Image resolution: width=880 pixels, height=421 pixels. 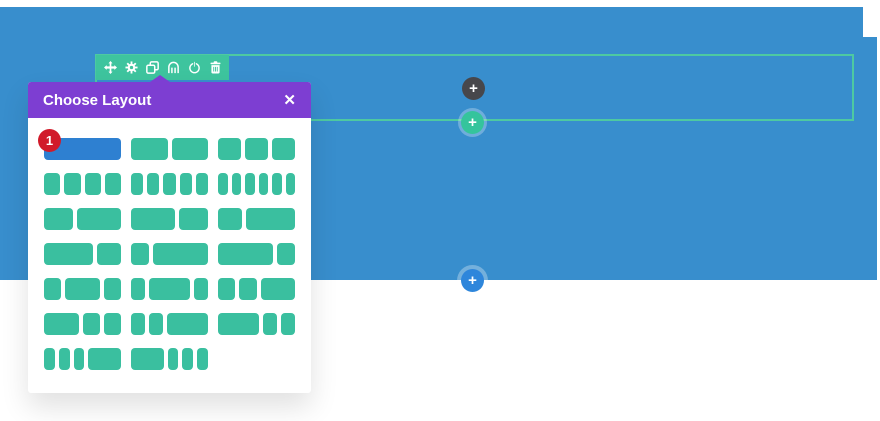 I want to click on add-module-button: +, so click(x=473, y=88).